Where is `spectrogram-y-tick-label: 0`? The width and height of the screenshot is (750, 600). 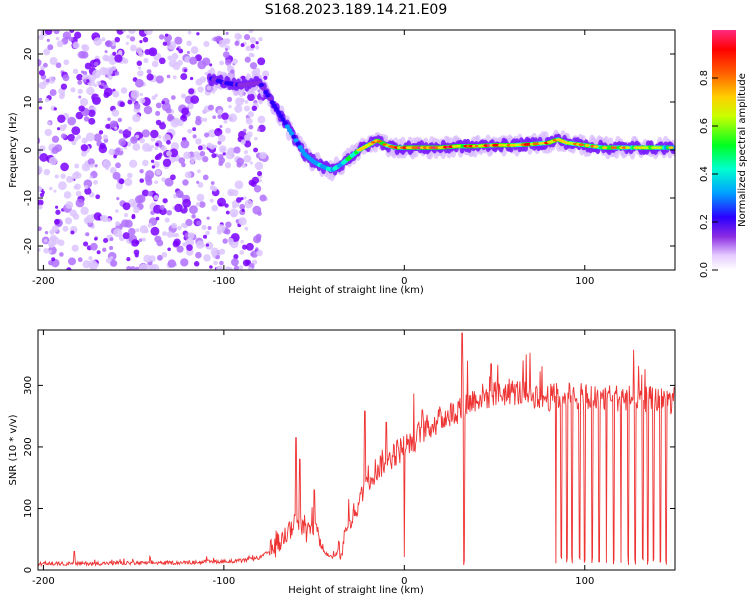 spectrogram-y-tick-label: 0 is located at coordinates (28, 150).